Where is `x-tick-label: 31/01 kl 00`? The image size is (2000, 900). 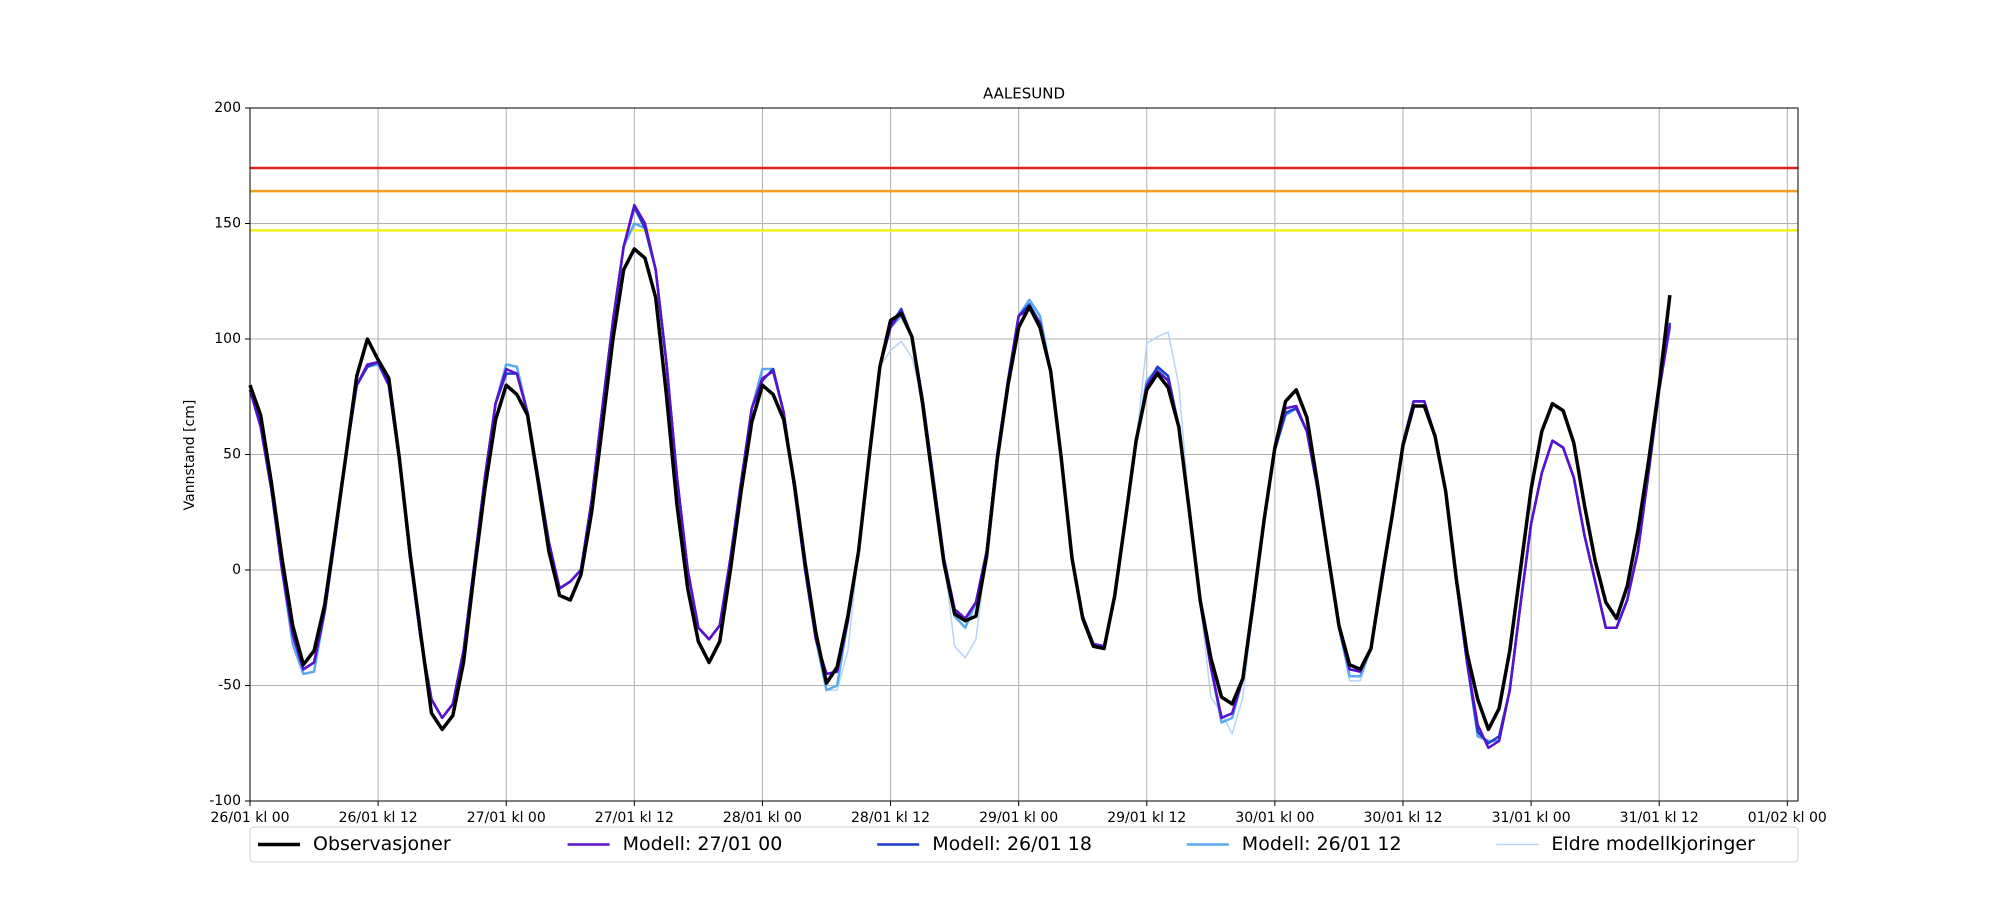
x-tick-label: 31/01 kl 00 is located at coordinates (1531, 818).